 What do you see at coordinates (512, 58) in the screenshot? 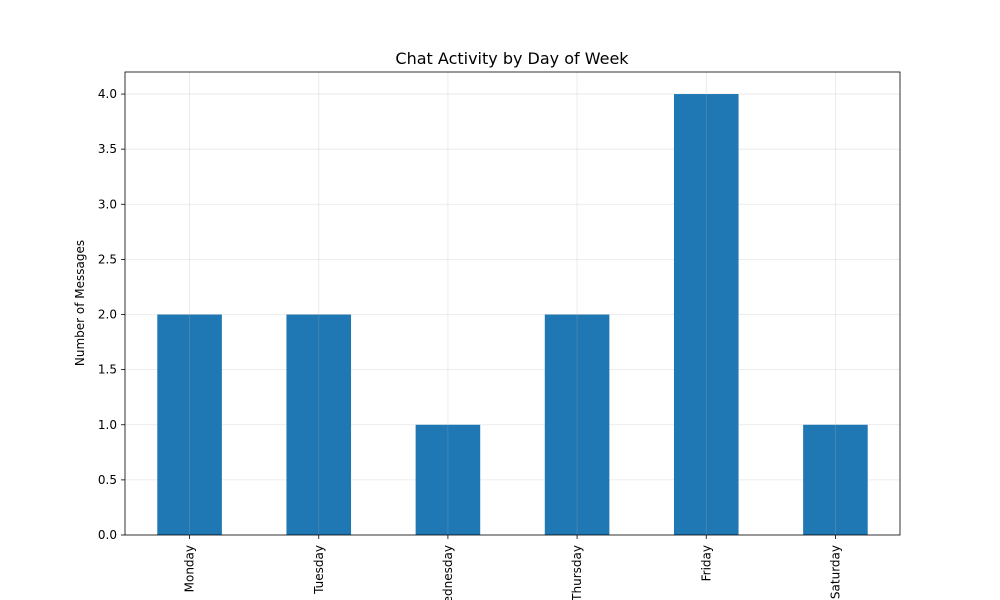
I see `chart-title: Chat Activity by Day of Week` at bounding box center [512, 58].